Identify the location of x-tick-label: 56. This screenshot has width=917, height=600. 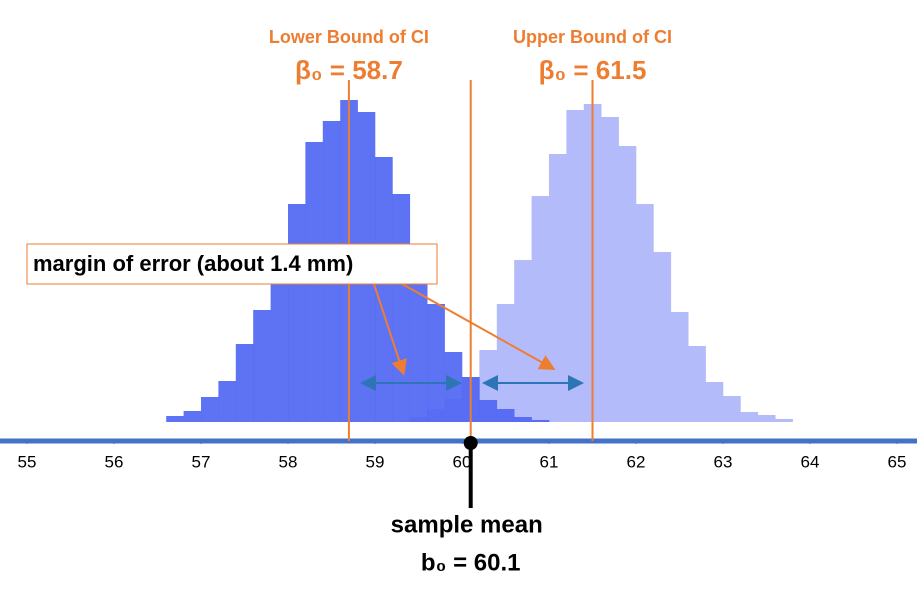
(114, 461).